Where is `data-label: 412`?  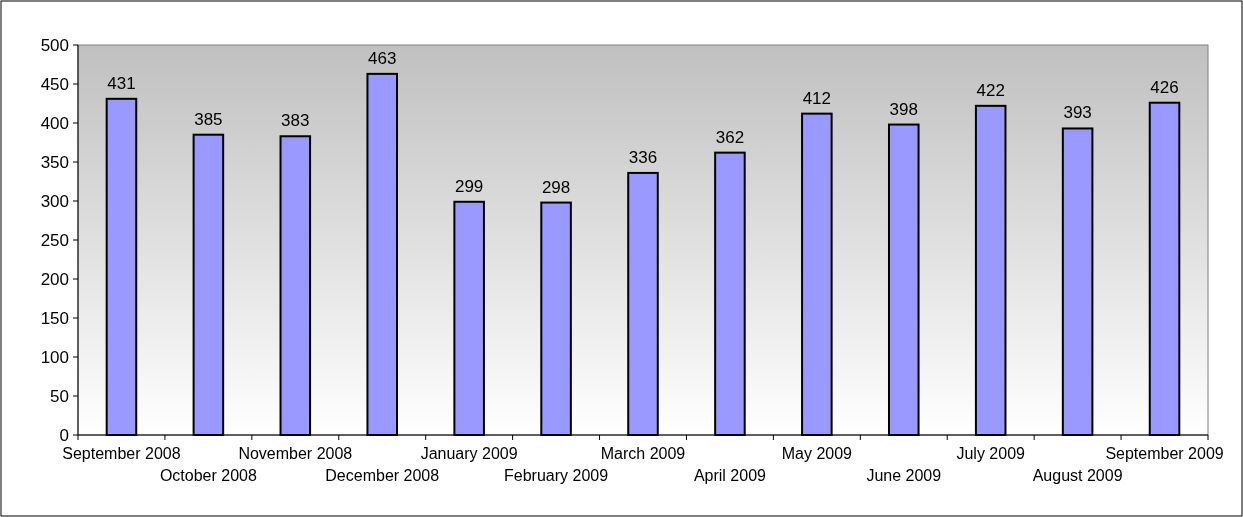
data-label: 412 is located at coordinates (817, 98).